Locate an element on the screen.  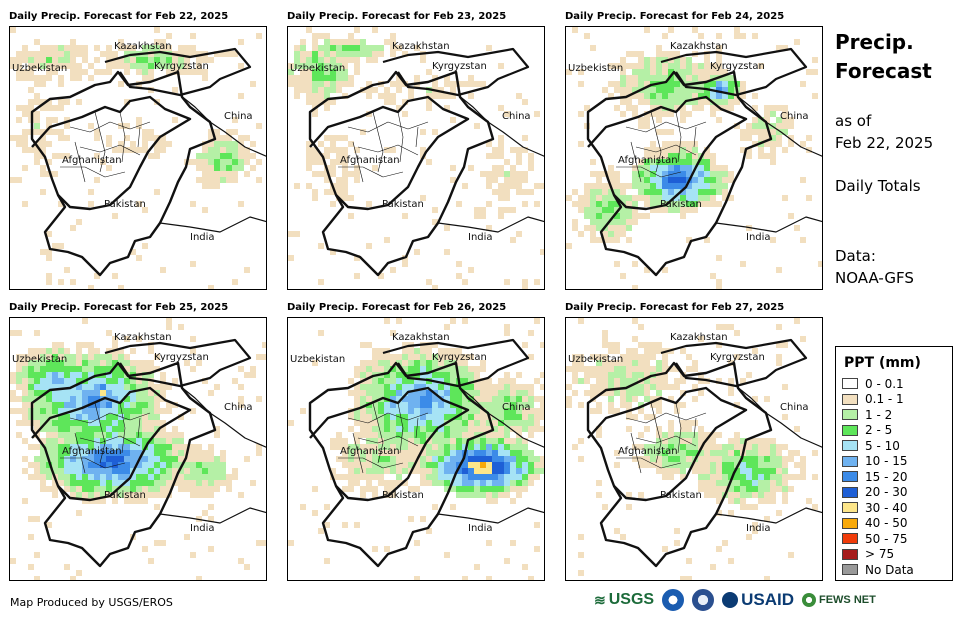
logo-strip: ≋ USGS USAID FEWS NET is located at coordinates (735, 600).